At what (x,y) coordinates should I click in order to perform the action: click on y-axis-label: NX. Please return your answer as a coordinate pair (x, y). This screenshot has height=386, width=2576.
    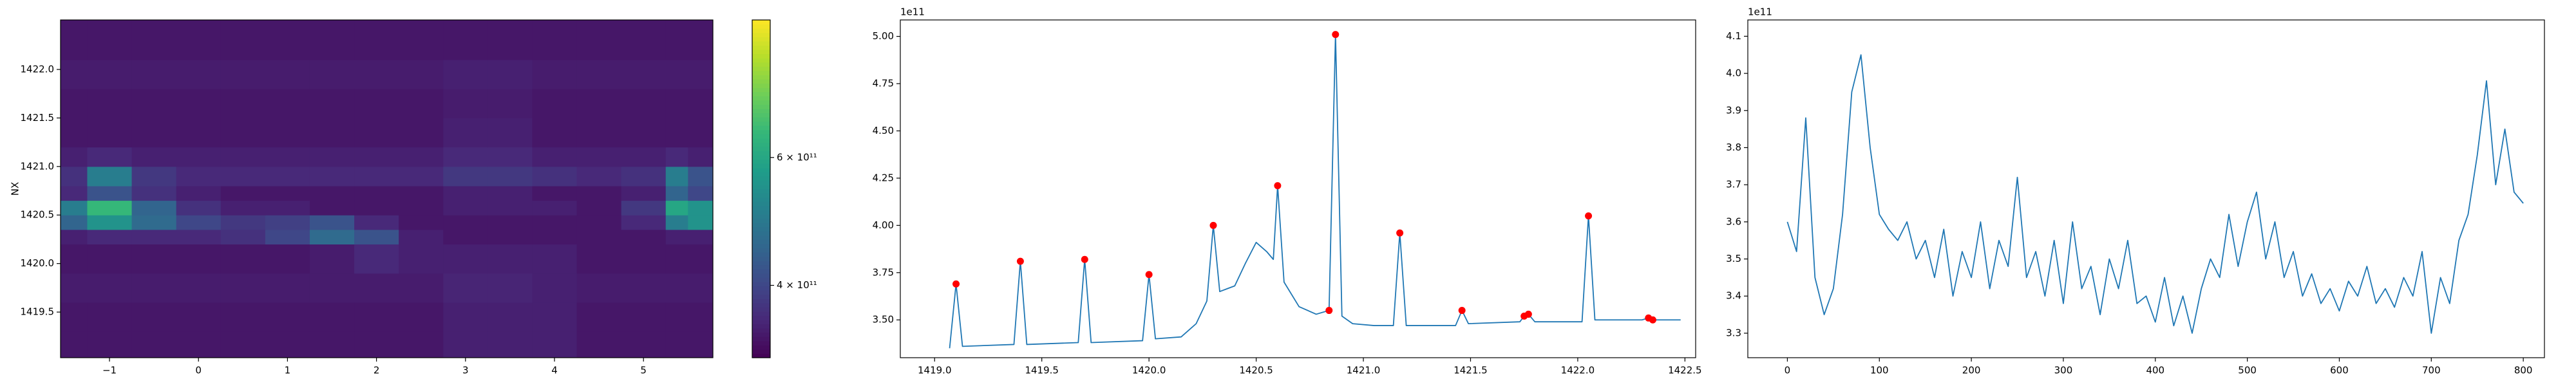
    Looking at the image, I should click on (15, 189).